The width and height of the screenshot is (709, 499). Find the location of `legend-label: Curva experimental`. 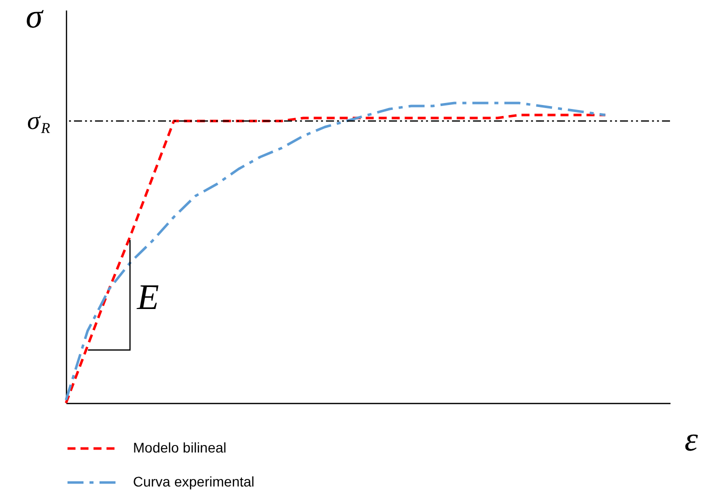

legend-label: Curva experimental is located at coordinates (193, 482).